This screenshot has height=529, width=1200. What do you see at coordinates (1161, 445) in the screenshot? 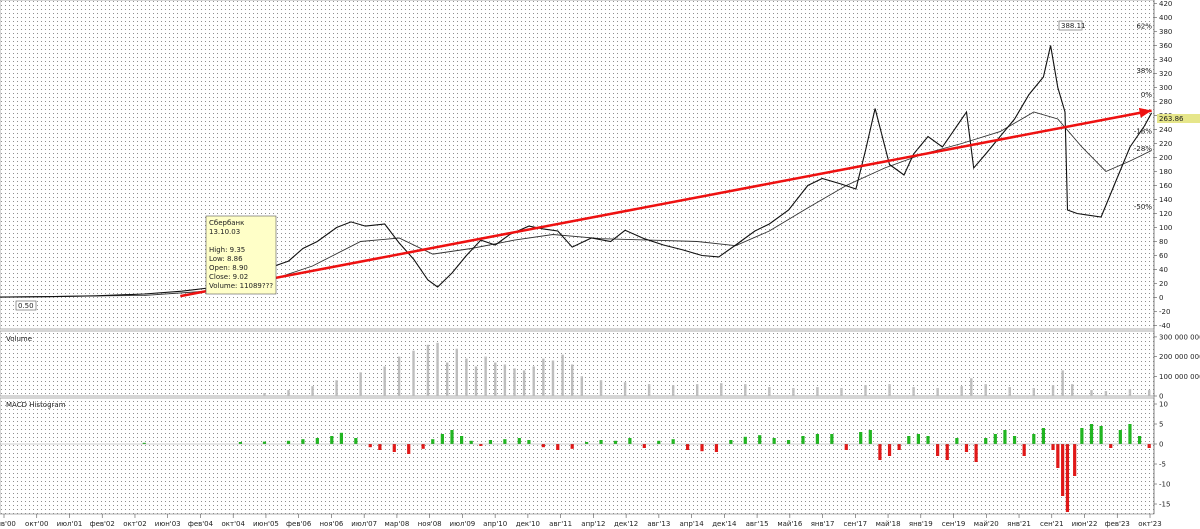
I see `macd-tick-label: 0` at bounding box center [1161, 445].